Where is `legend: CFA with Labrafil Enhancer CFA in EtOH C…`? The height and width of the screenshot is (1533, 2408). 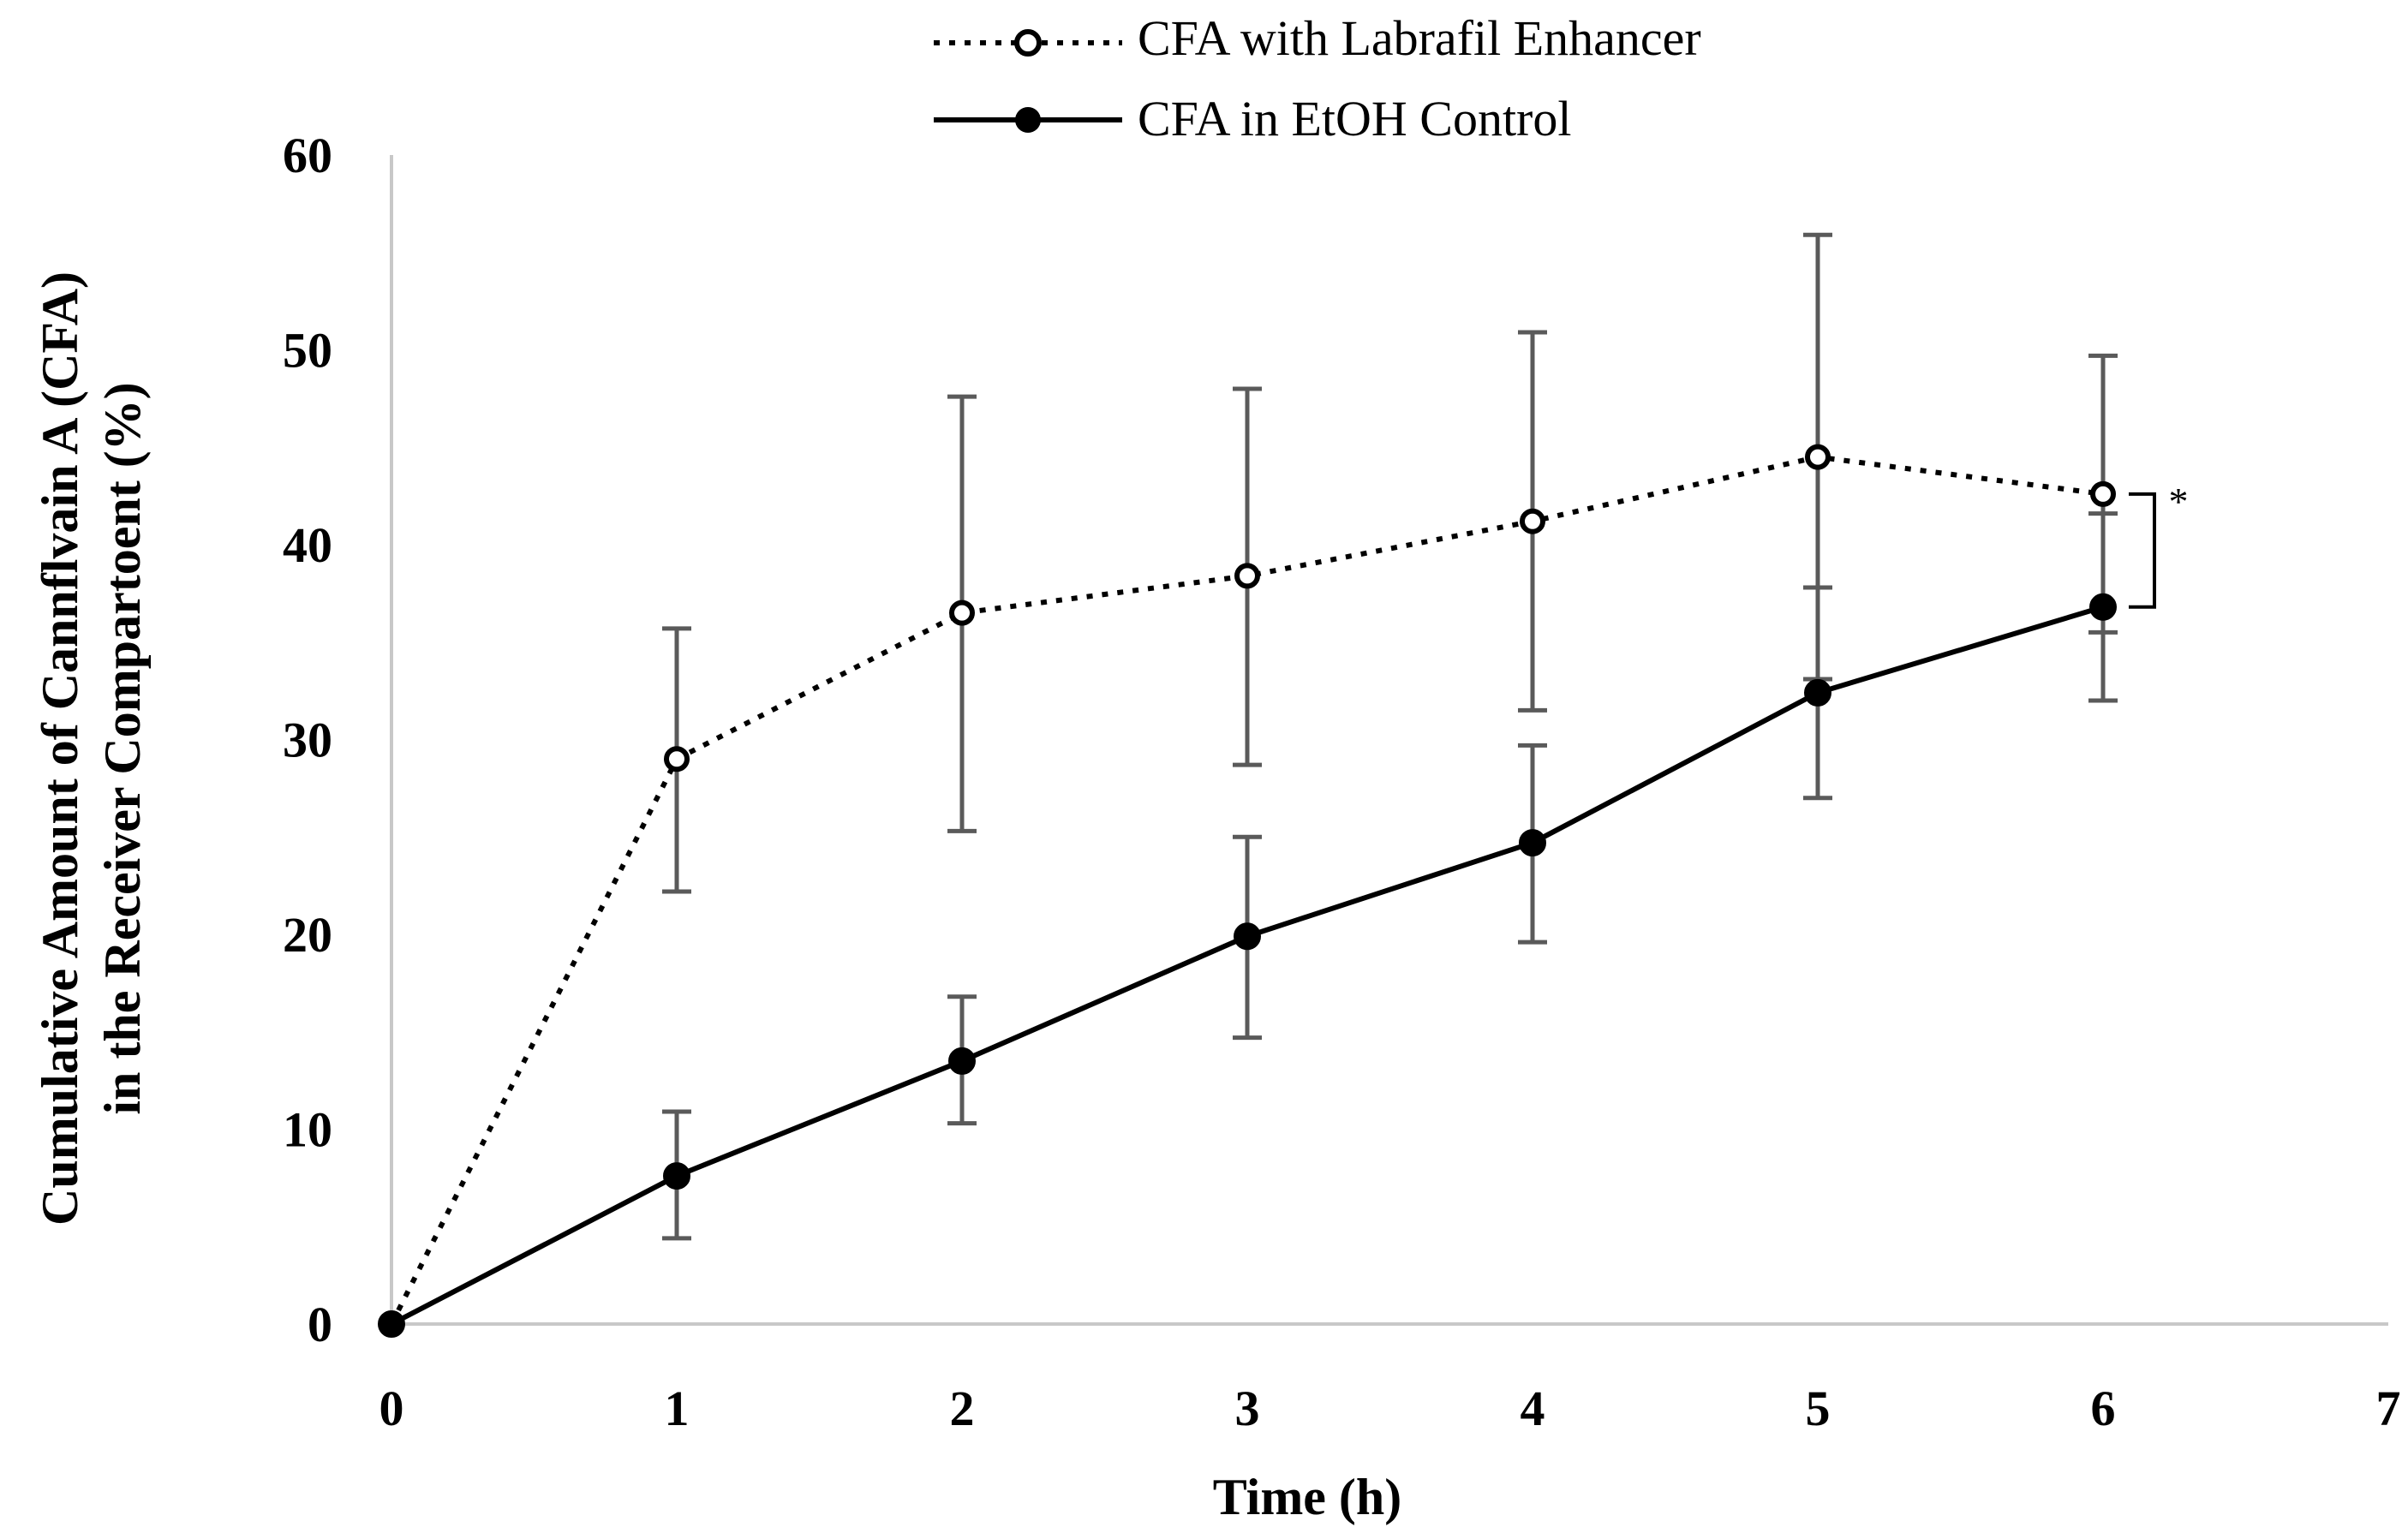
legend: CFA with Labrafil Enhancer CFA in EtOH C… is located at coordinates (1317, 78).